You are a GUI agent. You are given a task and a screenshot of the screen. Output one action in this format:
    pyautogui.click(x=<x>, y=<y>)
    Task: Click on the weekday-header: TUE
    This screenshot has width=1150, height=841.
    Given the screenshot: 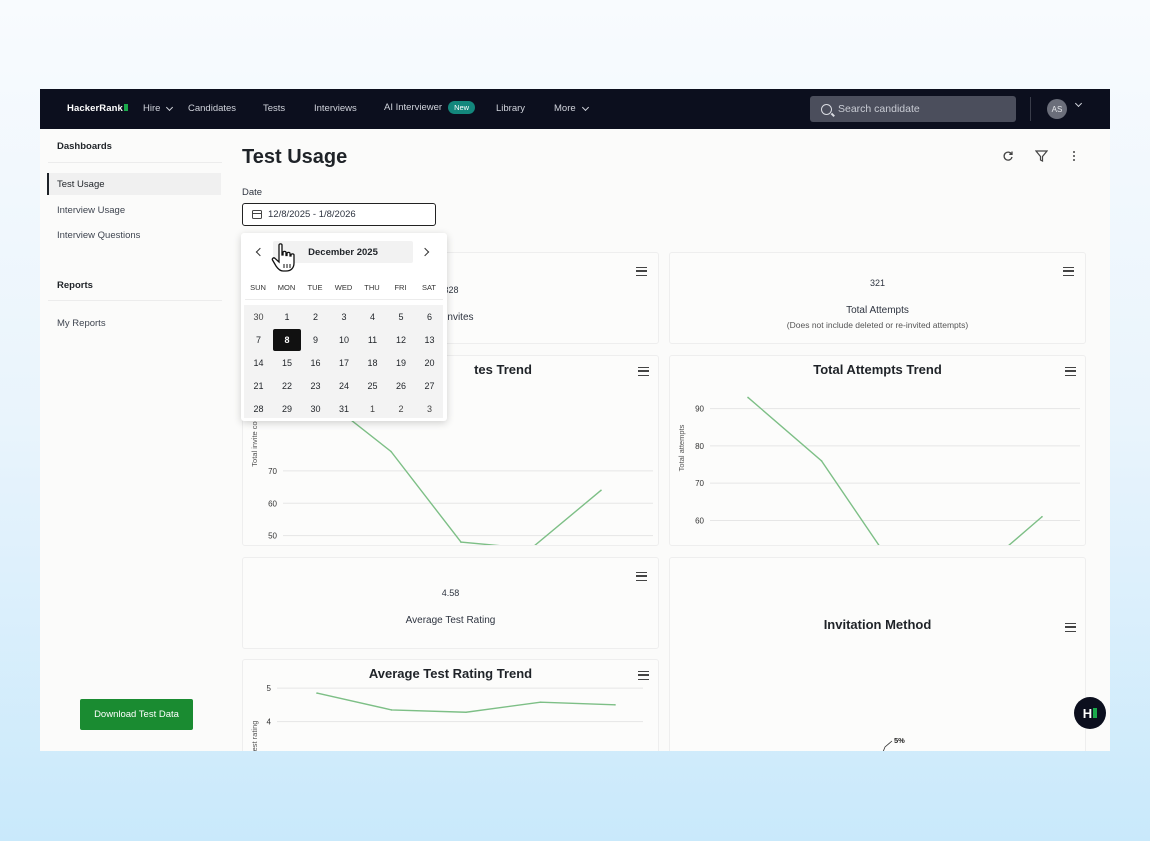 What is the action you would take?
    pyautogui.click(x=315, y=287)
    